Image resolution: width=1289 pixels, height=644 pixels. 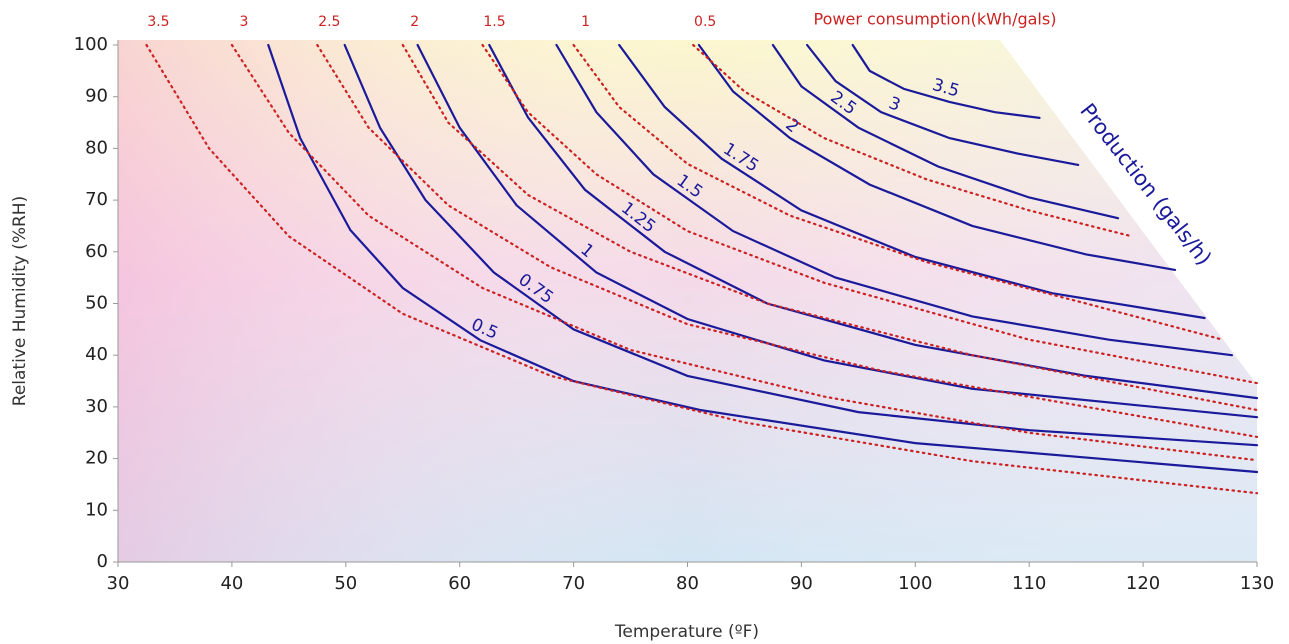 What do you see at coordinates (243, 22) in the screenshot?
I see `power-curve-label: 3` at bounding box center [243, 22].